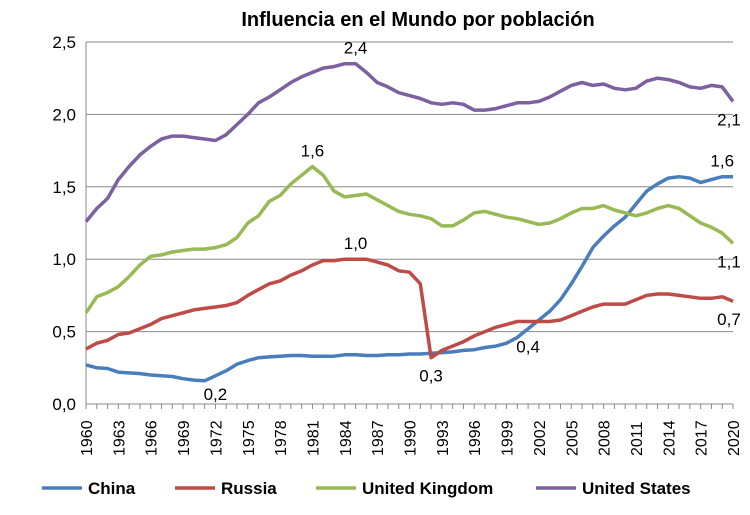 This screenshot has height=515, width=750. What do you see at coordinates (216, 394) in the screenshot?
I see `data-label: 0,2` at bounding box center [216, 394].